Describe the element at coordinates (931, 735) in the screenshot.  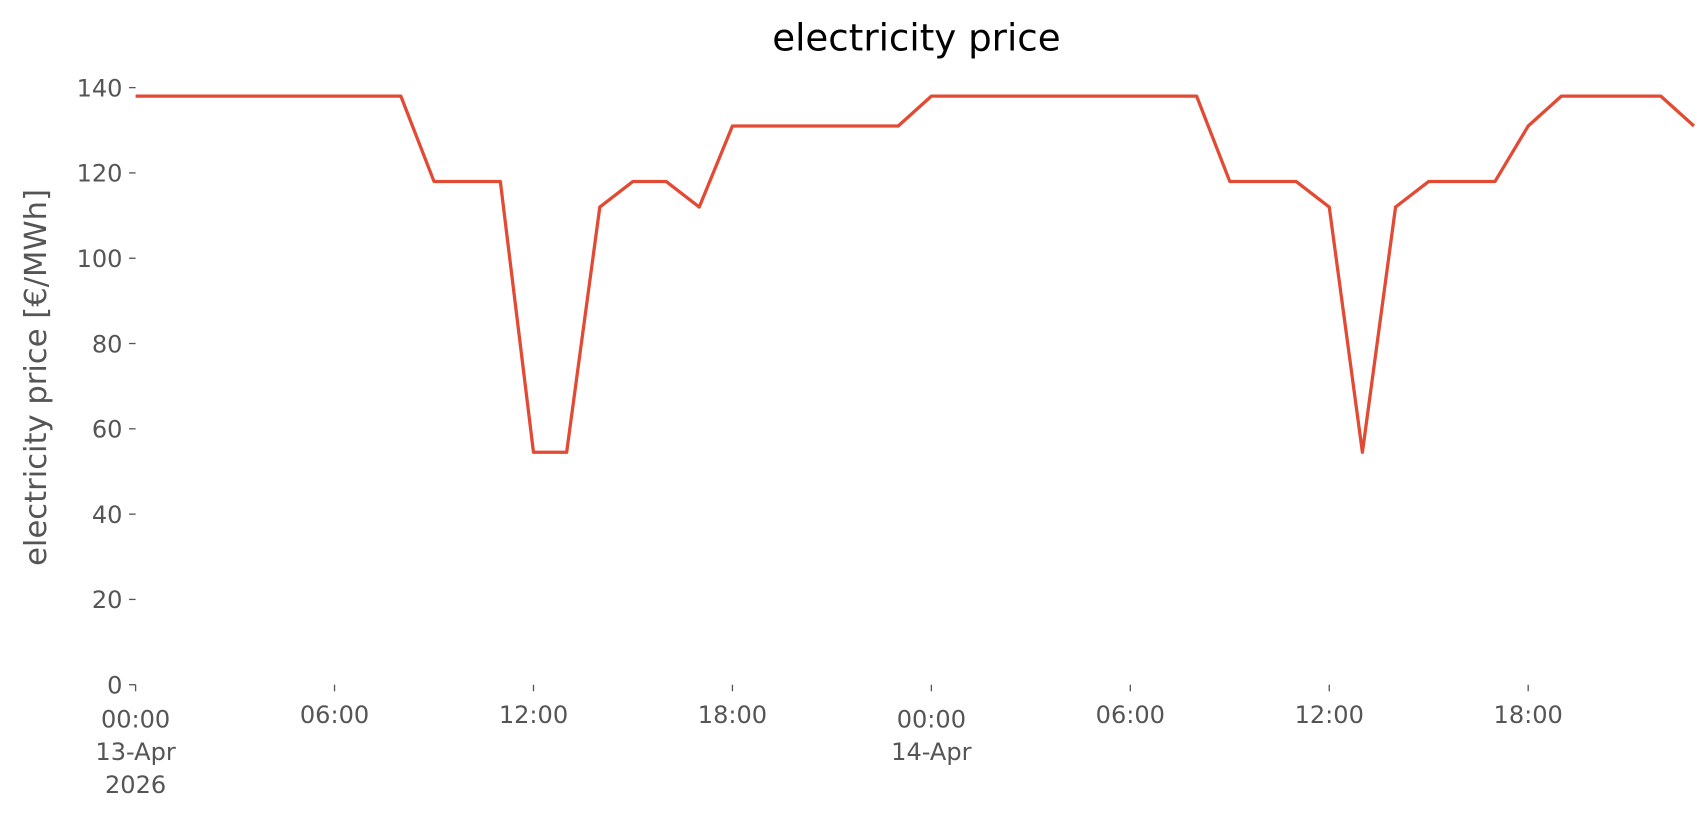
I see `x-tick-label: 00:00 14-Apr` at that location.